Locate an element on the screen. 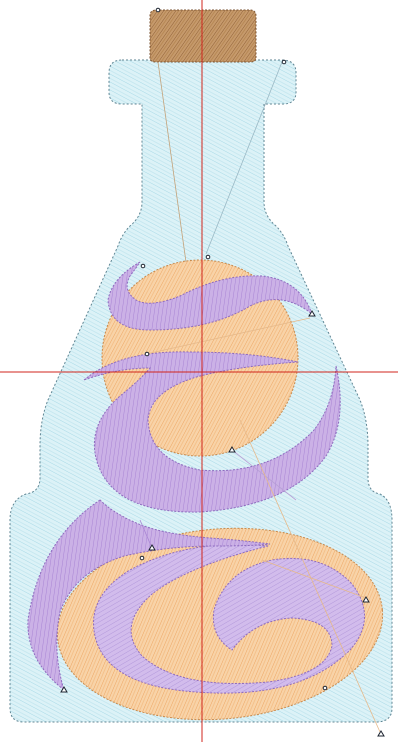 The height and width of the screenshot is (742, 398). cork-shape is located at coordinates (203, 36).